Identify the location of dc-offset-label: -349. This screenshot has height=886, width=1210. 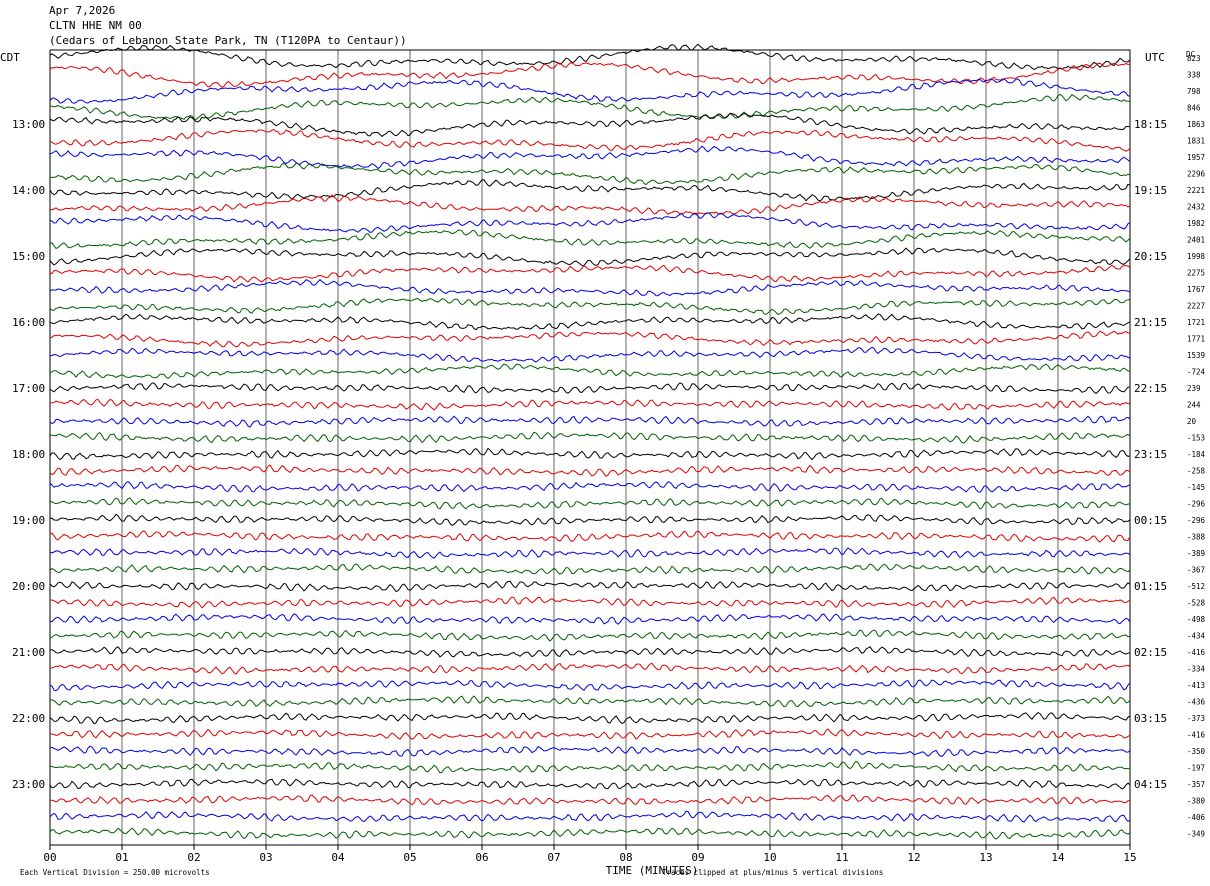
(1196, 834).